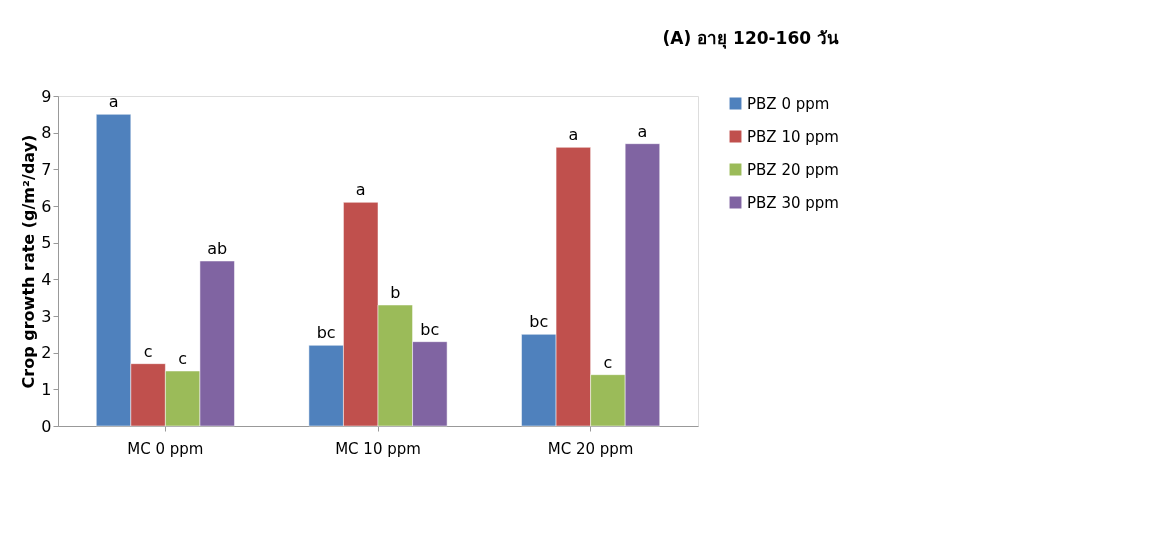 Image resolution: width=1151 pixels, height=536 pixels. Describe the element at coordinates (590, 448) in the screenshot. I see `x-tick-label: MC 20 ppm` at that location.